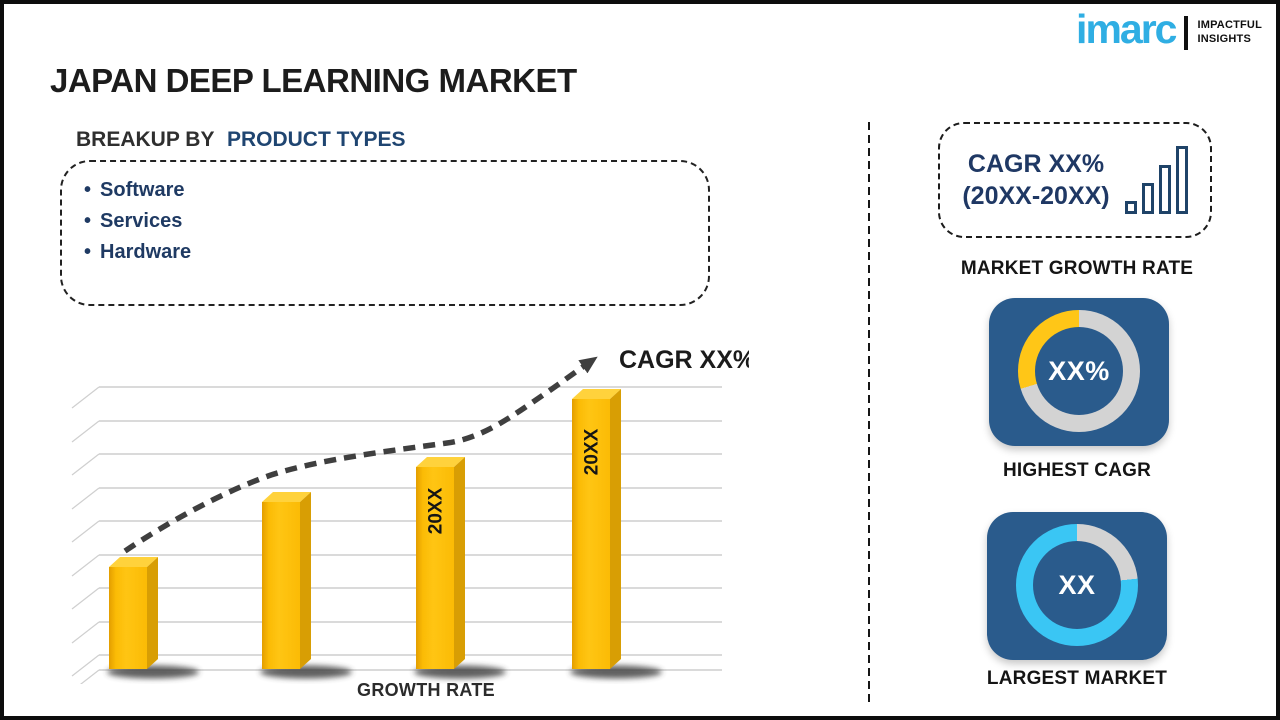  What do you see at coordinates (1077, 470) in the screenshot?
I see `highest-cagr-label: HIGHEST CAGR` at bounding box center [1077, 470].